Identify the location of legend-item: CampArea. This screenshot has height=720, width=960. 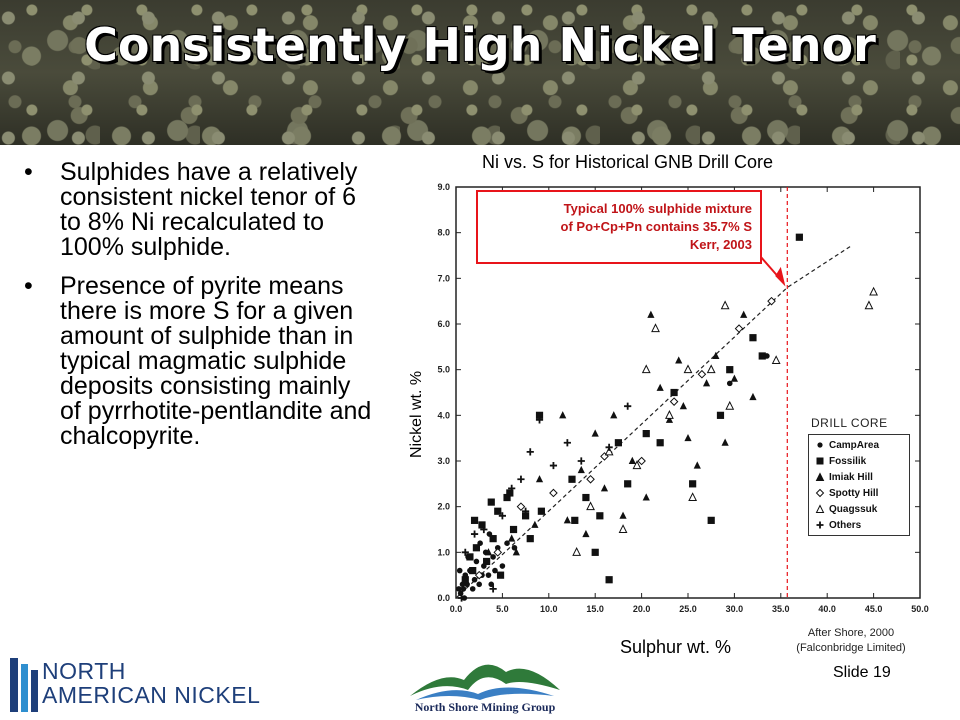
(862, 445).